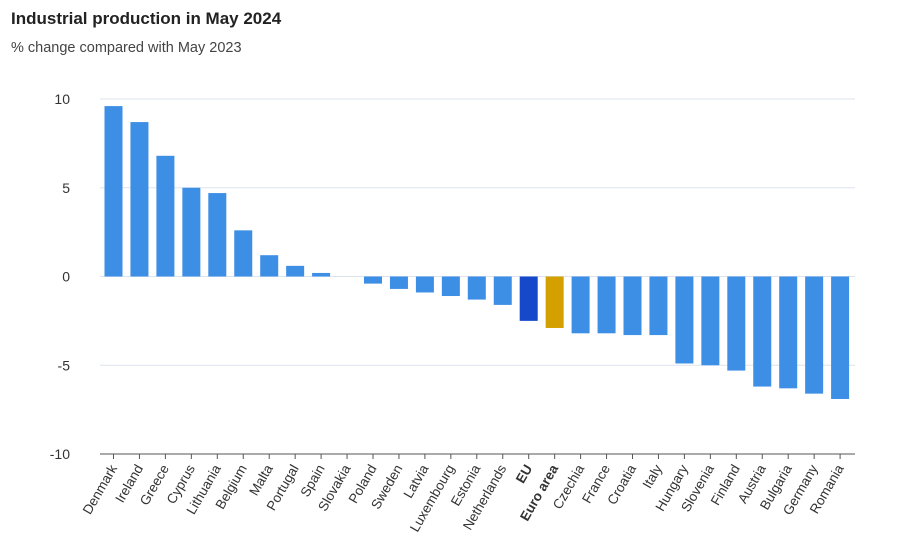  I want to click on bar-croatia, so click(632, 306).